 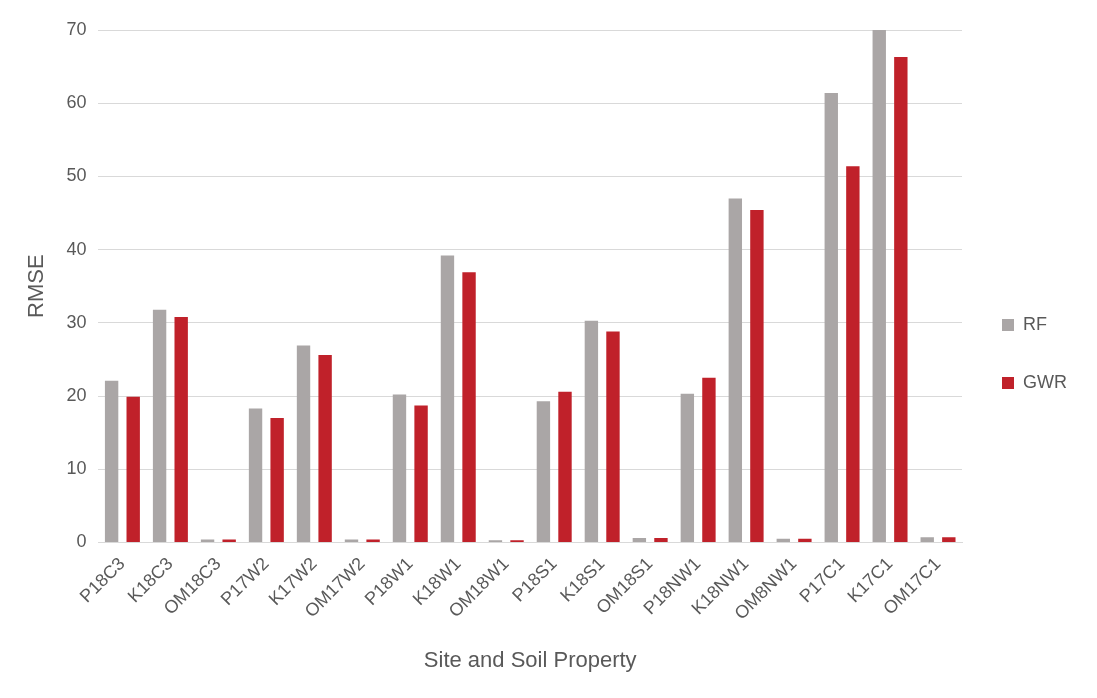 What do you see at coordinates (76, 175) in the screenshot?
I see `y-tick-label: 50` at bounding box center [76, 175].